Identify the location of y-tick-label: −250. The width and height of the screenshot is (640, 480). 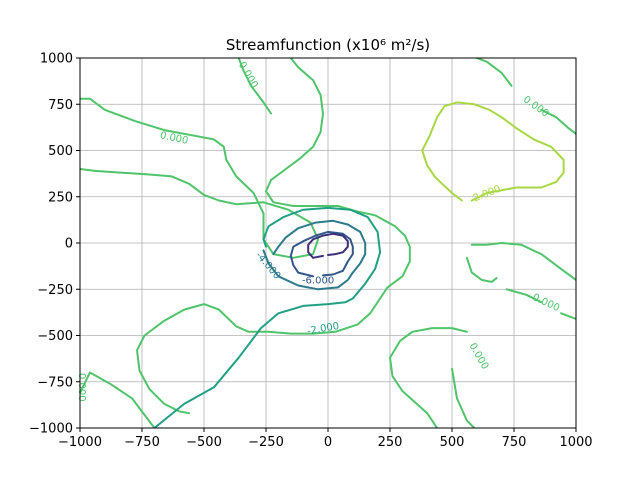
(55, 290).